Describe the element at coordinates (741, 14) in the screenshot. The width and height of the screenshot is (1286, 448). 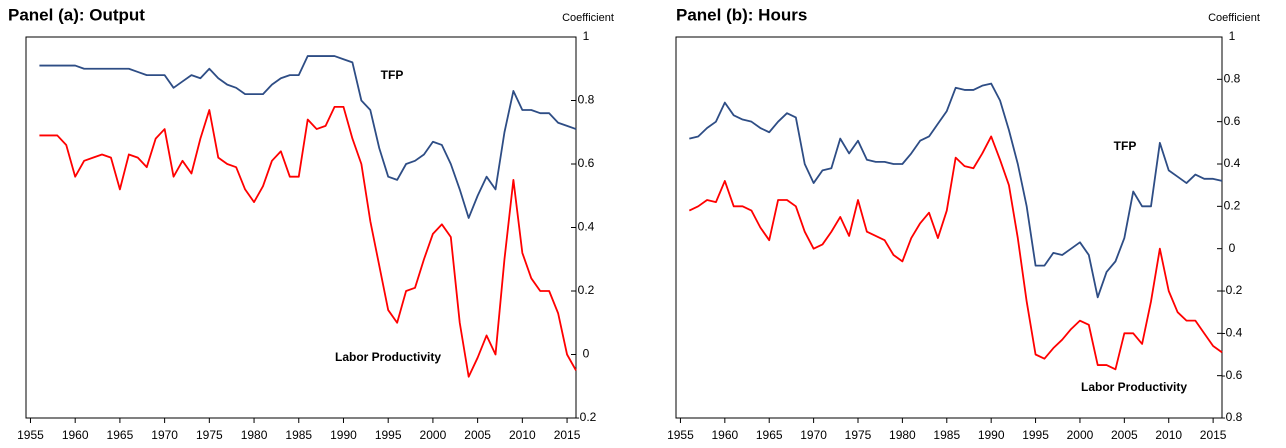
I see `chart-title: Panel (b): Hours` at that location.